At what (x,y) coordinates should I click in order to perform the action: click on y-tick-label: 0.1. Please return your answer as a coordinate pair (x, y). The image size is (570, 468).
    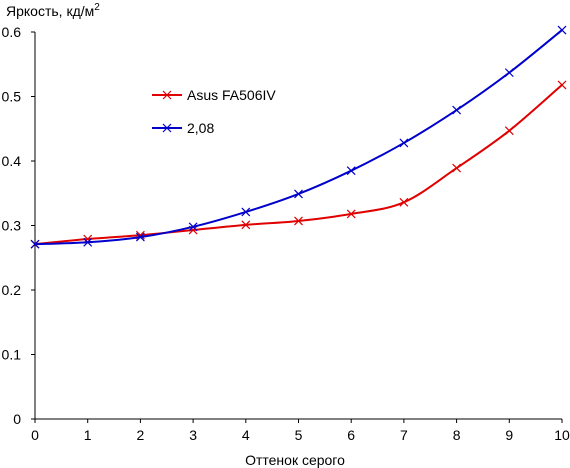
    Looking at the image, I should click on (12, 355).